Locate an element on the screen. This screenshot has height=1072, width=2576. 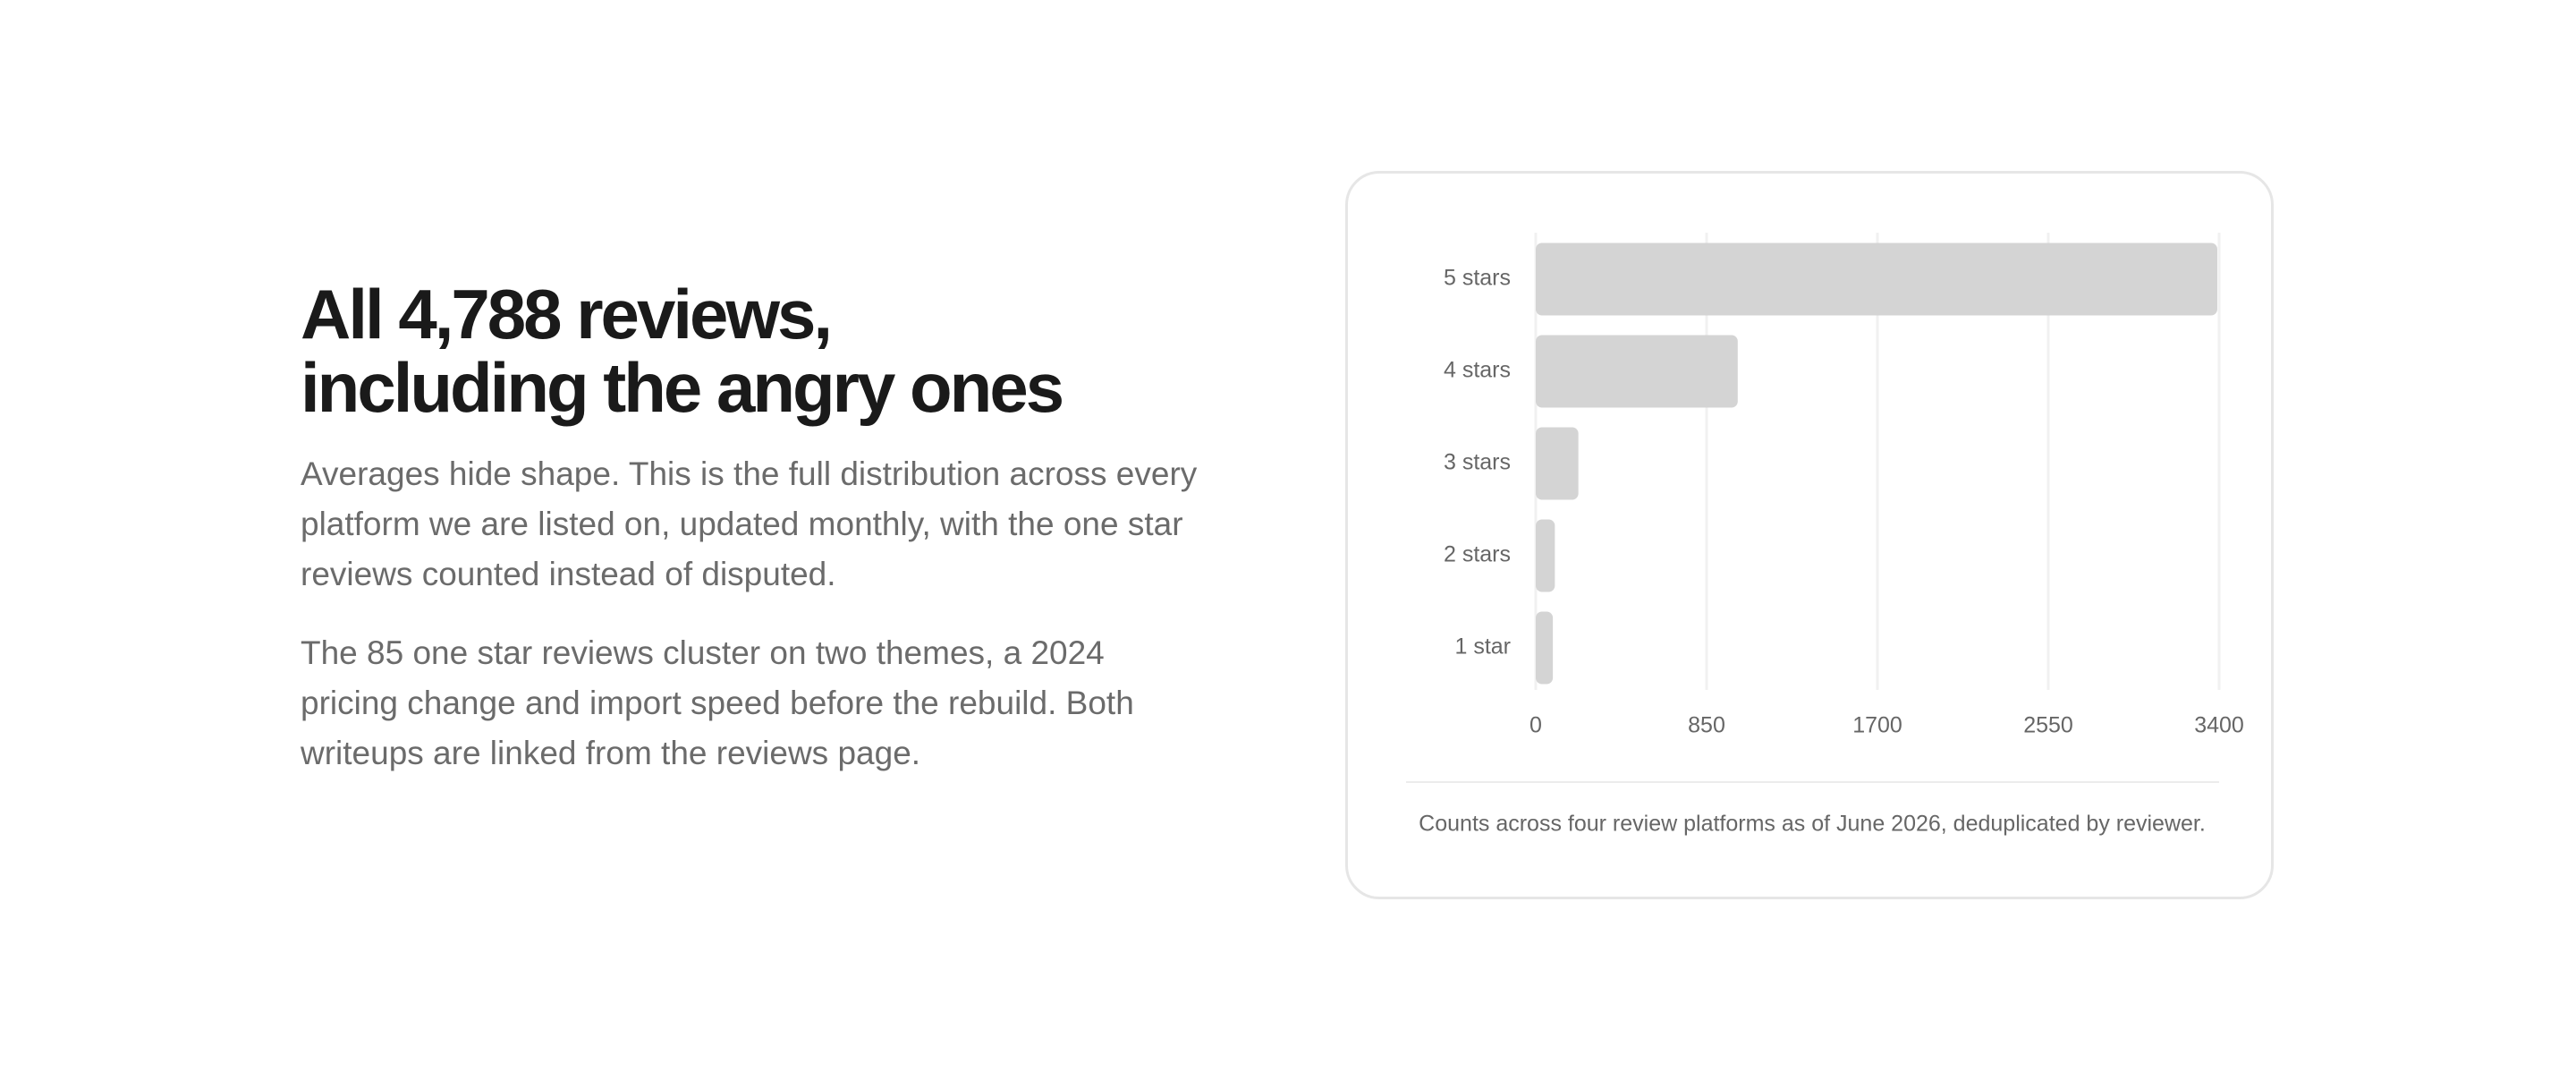
x-tick-label: 0 is located at coordinates (1536, 726).